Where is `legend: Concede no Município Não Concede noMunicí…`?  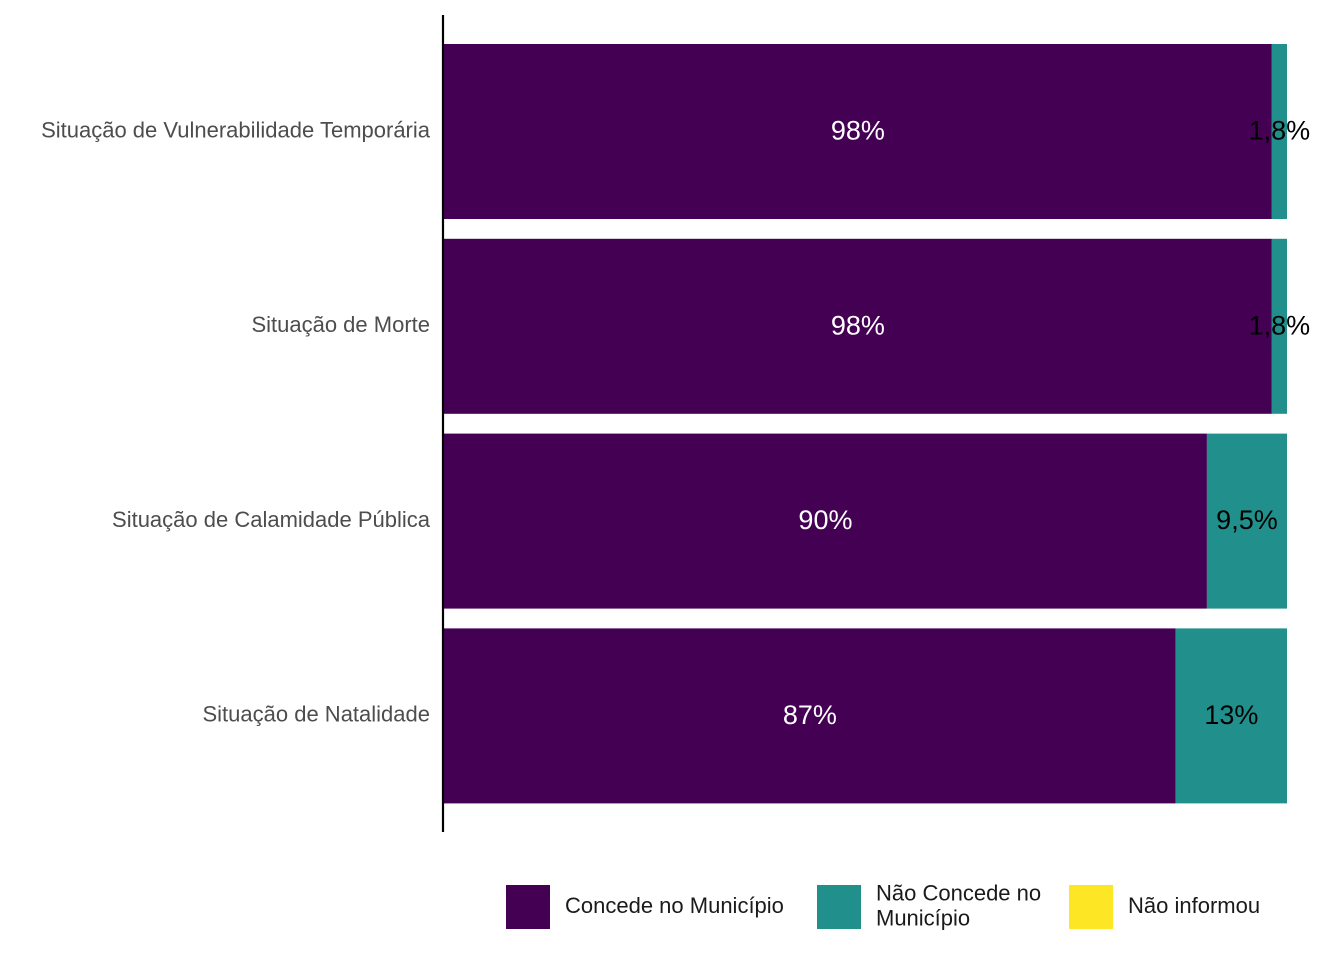
legend: Concede no Município Não Concede noMunicí… is located at coordinates (883, 905).